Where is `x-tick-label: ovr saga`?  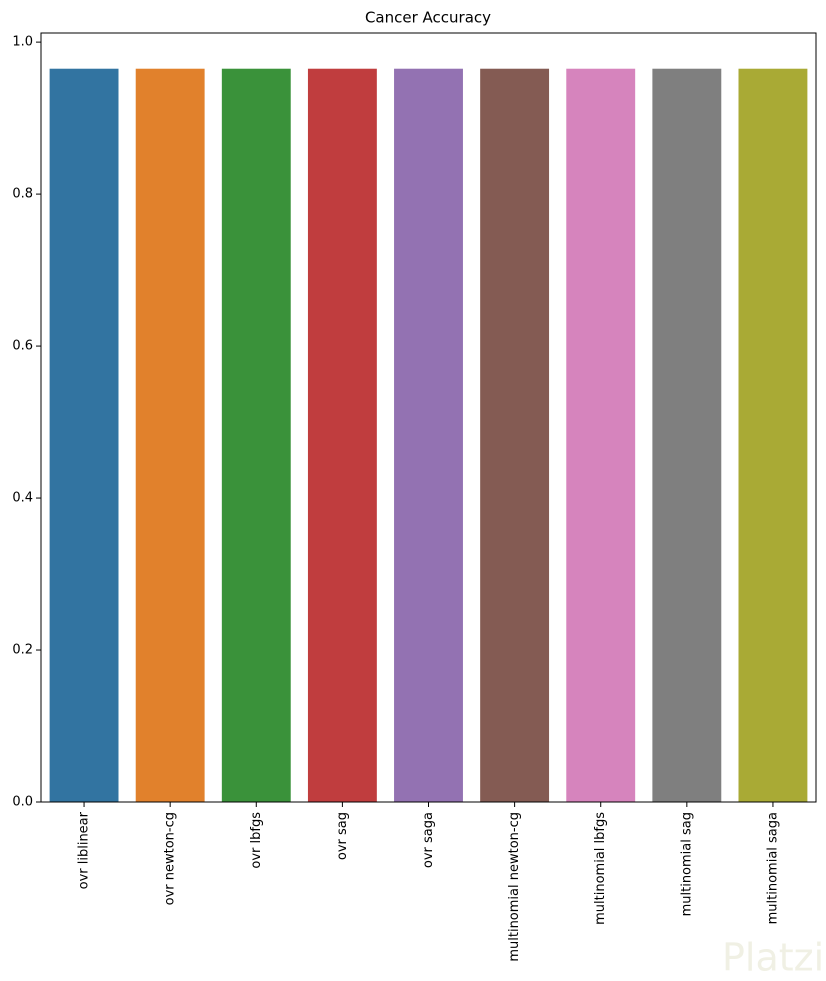 x-tick-label: ovr saga is located at coordinates (428, 840).